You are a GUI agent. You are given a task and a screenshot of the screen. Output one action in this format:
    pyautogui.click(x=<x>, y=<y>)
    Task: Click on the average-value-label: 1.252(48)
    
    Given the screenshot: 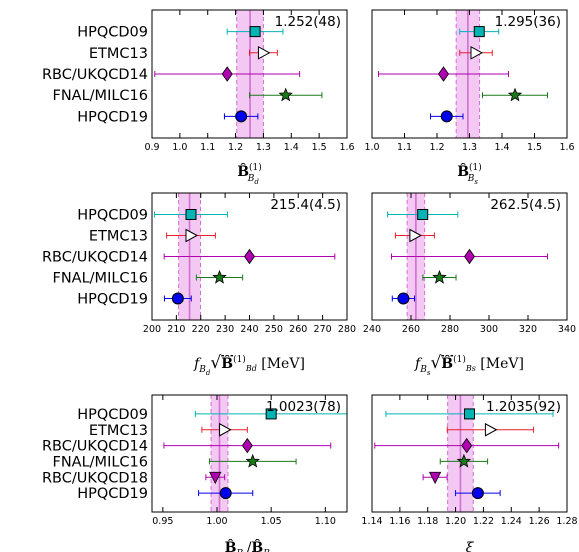 What is the action you would take?
    pyautogui.click(x=308, y=22)
    